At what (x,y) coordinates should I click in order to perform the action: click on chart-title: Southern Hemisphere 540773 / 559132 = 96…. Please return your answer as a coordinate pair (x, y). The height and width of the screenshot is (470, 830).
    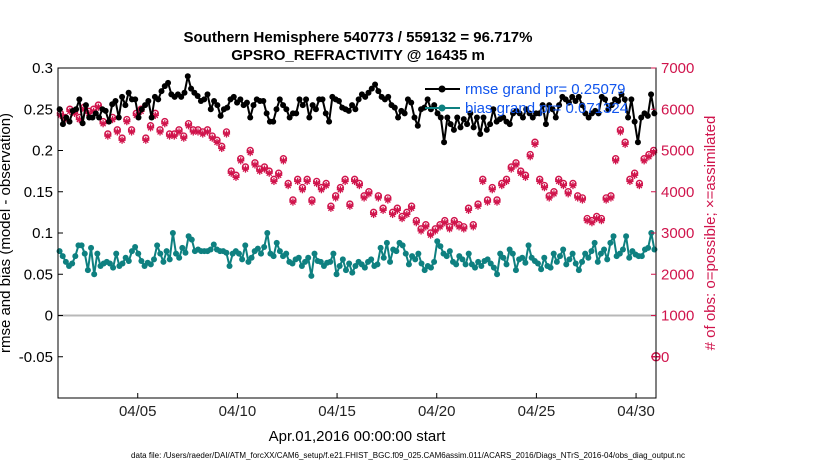
    Looking at the image, I should click on (358, 37).